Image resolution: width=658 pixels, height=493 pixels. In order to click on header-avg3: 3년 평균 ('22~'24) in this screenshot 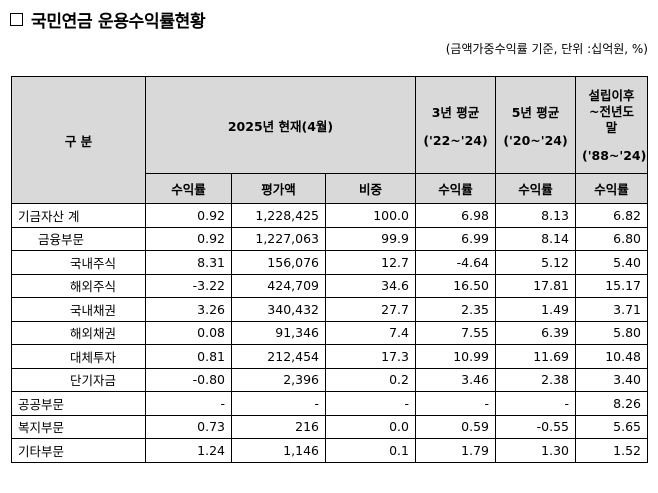, I will do `click(455, 125)`.